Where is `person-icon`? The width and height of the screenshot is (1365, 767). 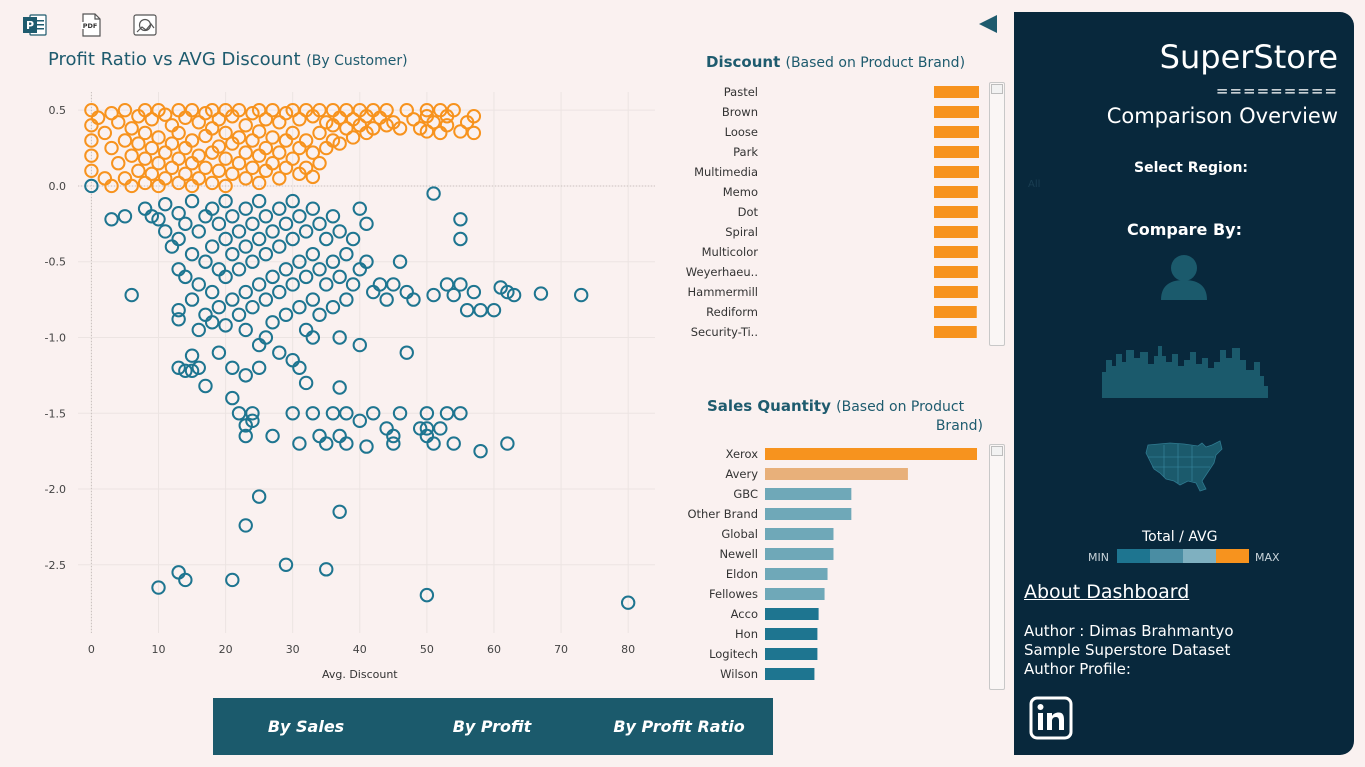
person-icon is located at coordinates (1184, 279).